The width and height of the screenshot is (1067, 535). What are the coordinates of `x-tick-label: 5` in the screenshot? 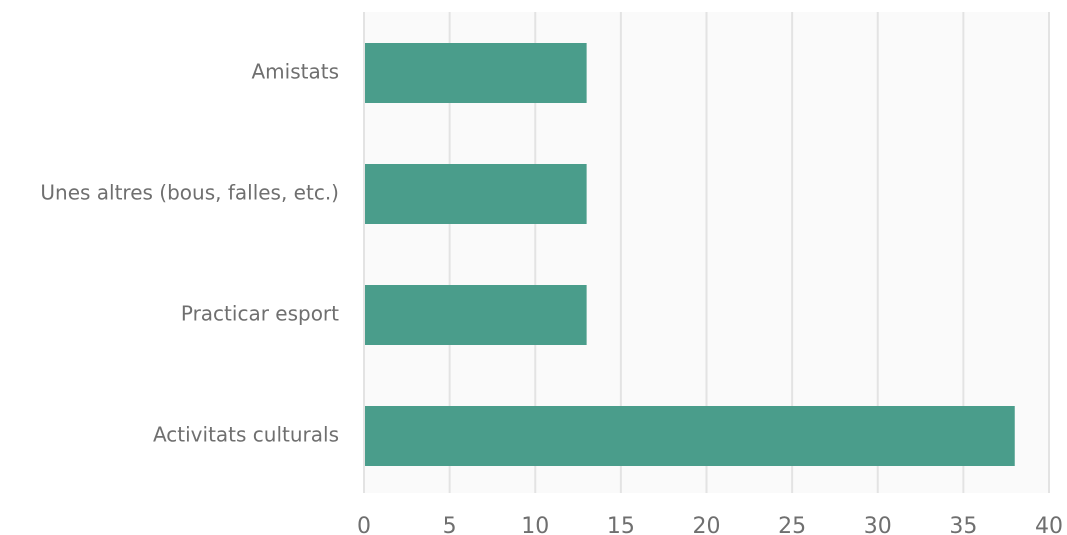 It's located at (450, 524).